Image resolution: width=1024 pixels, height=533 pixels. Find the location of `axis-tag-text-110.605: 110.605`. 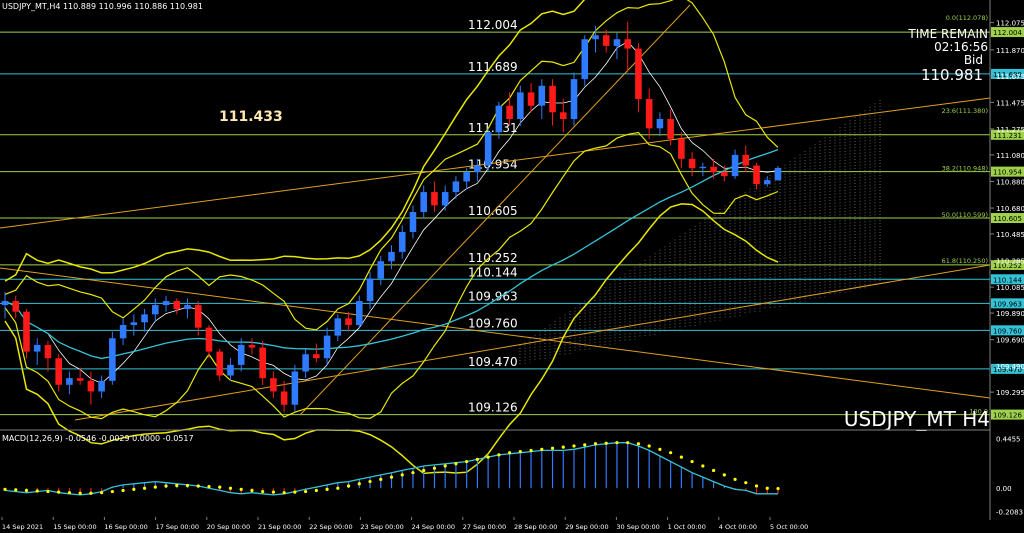

axis-tag-text-110.605: 110.605 is located at coordinates (1007, 219).